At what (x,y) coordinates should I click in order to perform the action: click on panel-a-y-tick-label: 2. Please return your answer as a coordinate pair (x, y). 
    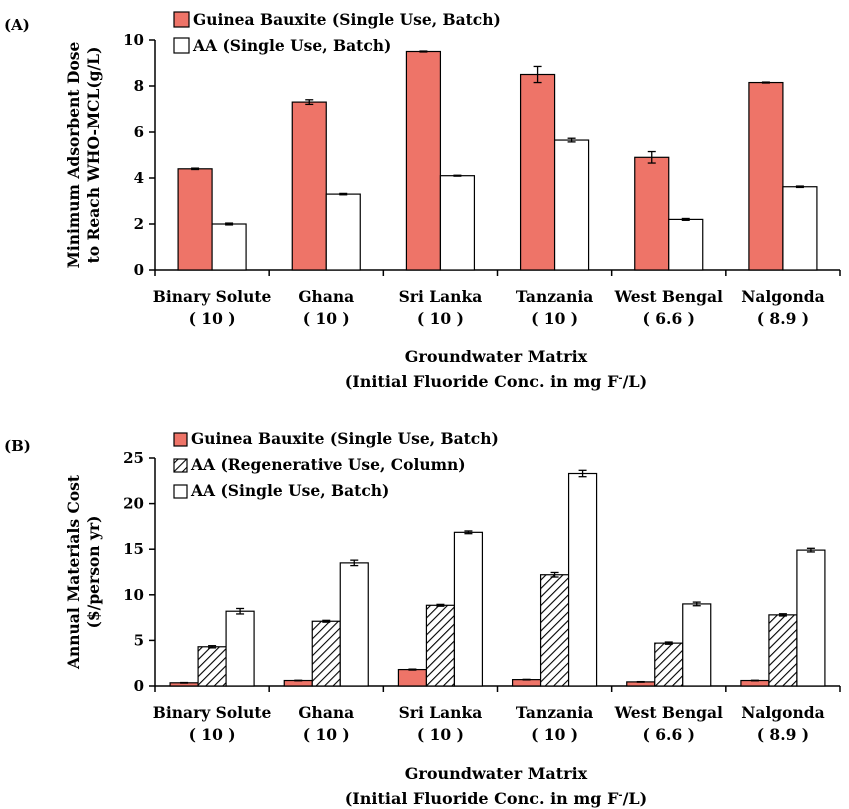
    Looking at the image, I should click on (139, 224).